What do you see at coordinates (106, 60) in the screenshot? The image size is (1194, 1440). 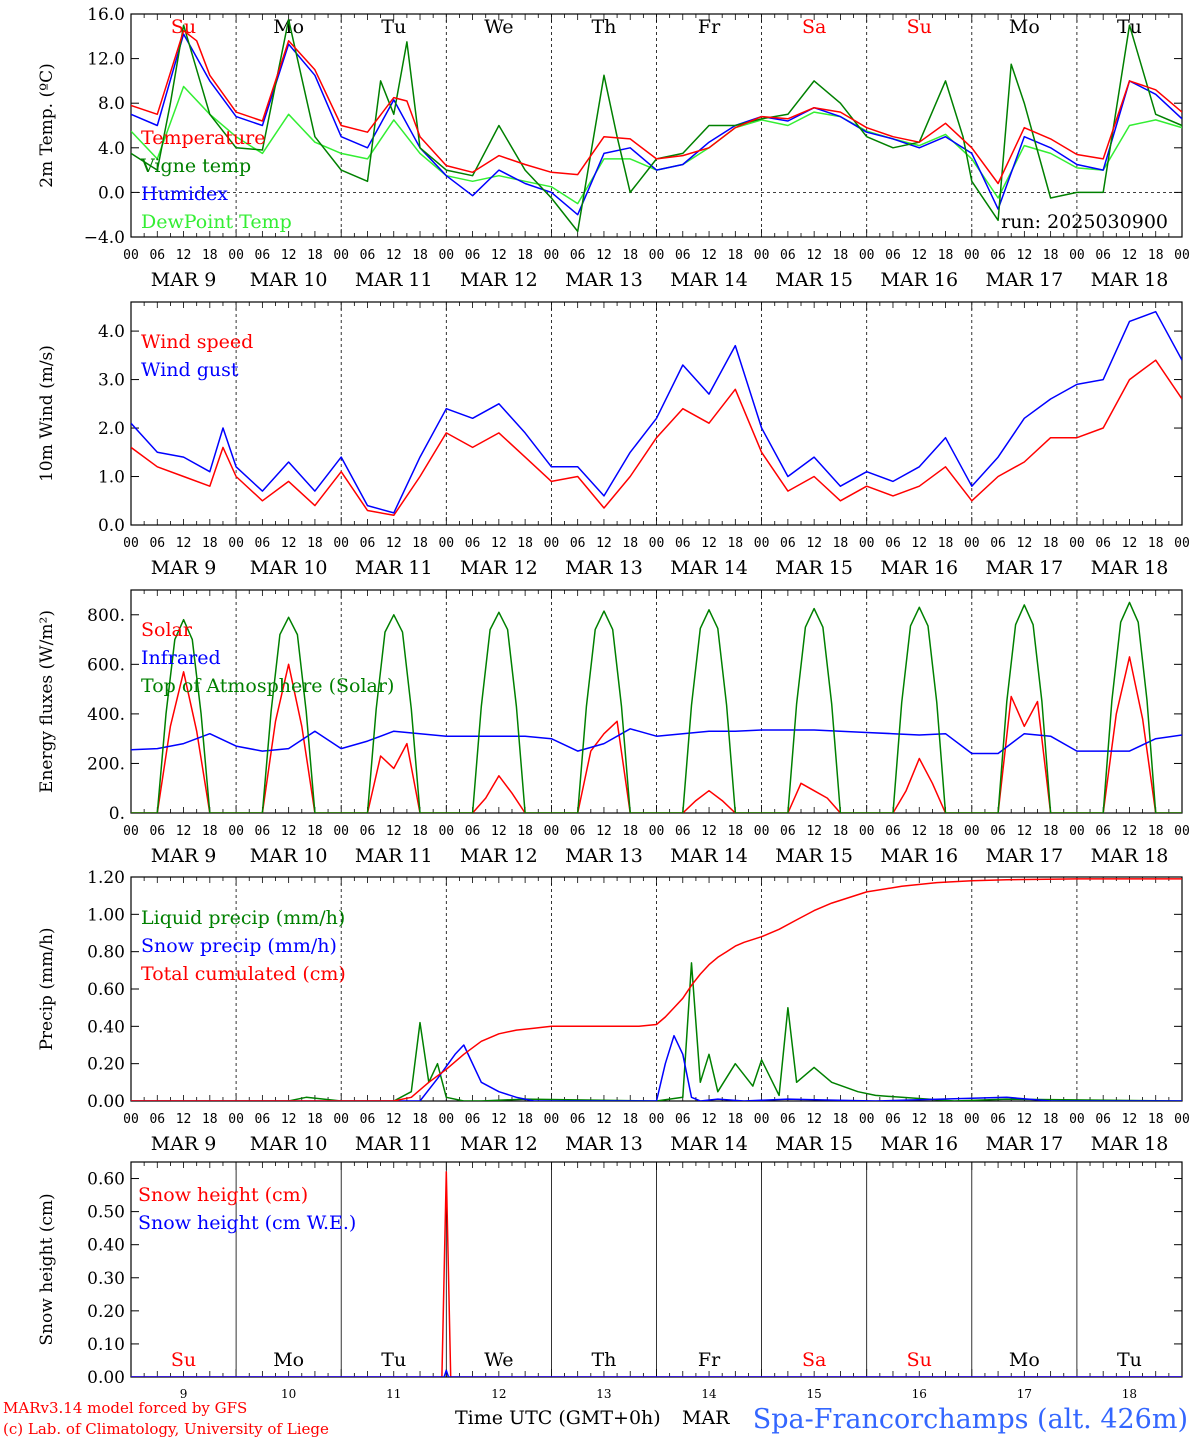 I see `y-tick-label: 12.0` at bounding box center [106, 60].